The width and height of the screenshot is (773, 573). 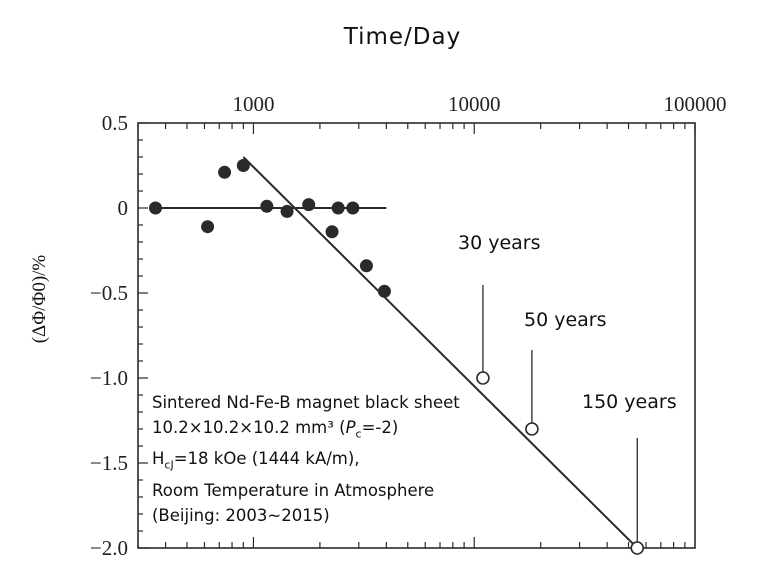 What do you see at coordinates (474, 104) in the screenshot?
I see `x-tick-label: 10000` at bounding box center [474, 104].